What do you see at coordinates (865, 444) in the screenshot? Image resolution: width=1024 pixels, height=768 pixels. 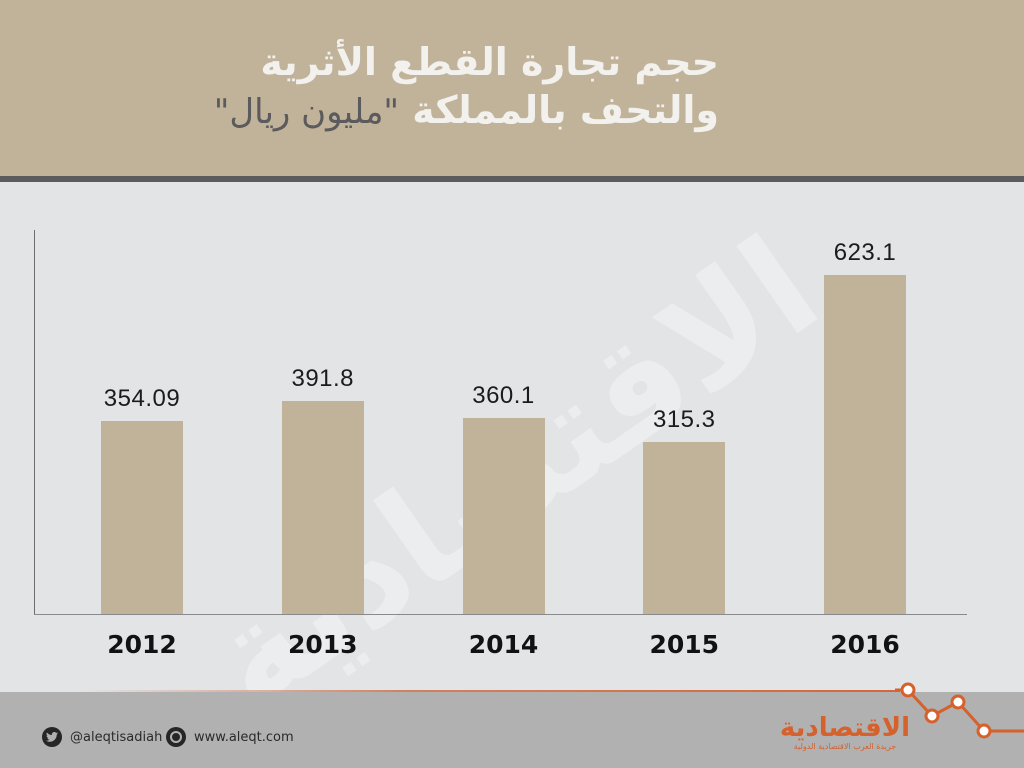 I see `bar-2016` at bounding box center [865, 444].